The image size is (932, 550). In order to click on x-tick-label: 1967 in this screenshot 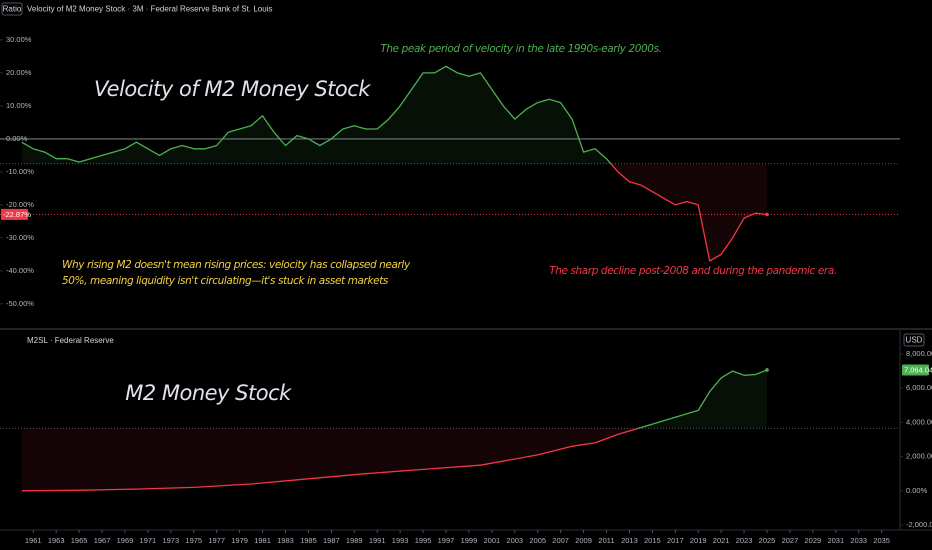, I will do `click(102, 540)`.